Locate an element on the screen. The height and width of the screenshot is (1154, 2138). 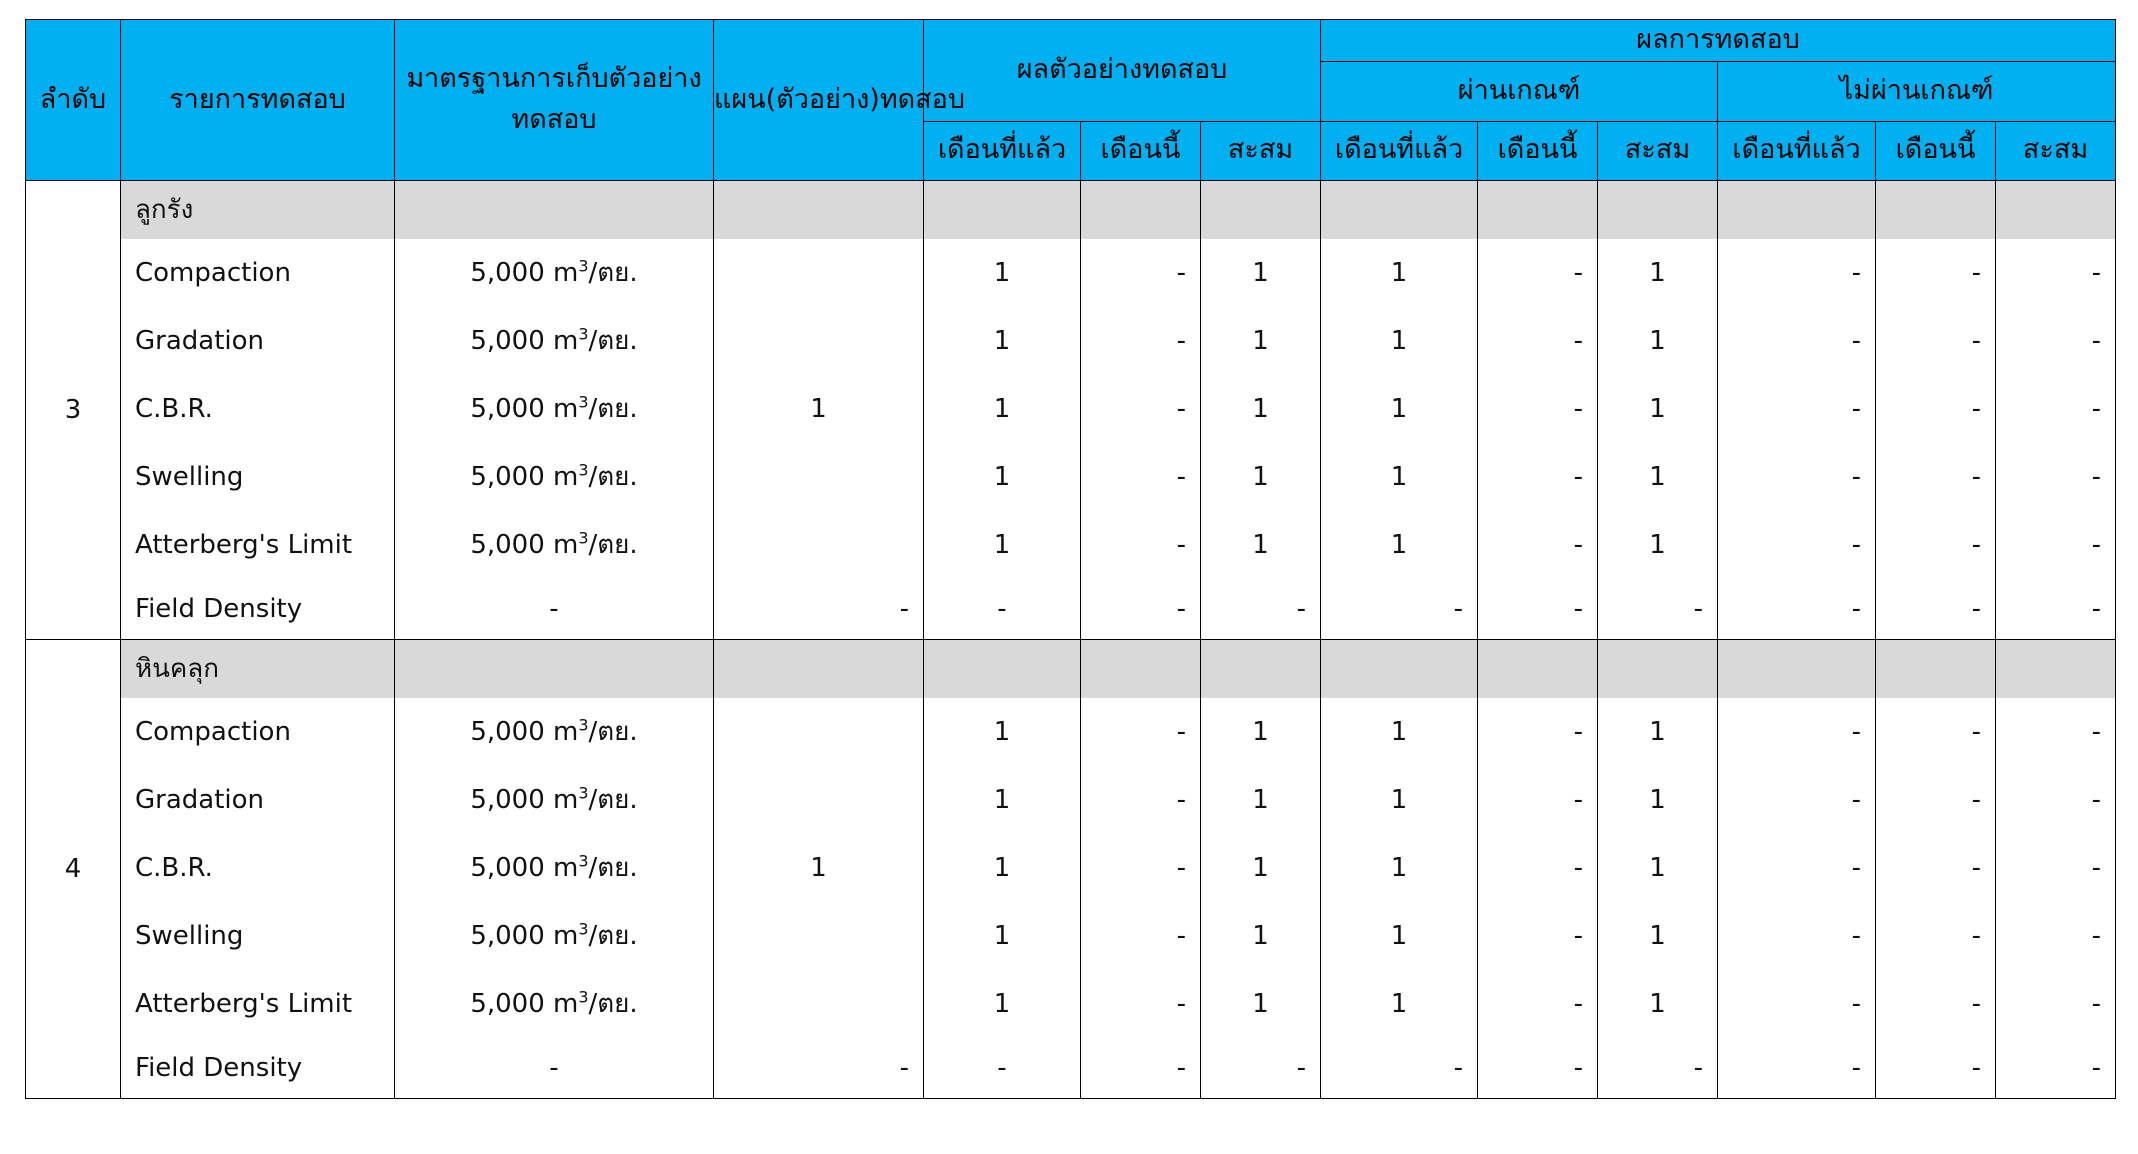
test-item: C.B.R. is located at coordinates (257, 408).